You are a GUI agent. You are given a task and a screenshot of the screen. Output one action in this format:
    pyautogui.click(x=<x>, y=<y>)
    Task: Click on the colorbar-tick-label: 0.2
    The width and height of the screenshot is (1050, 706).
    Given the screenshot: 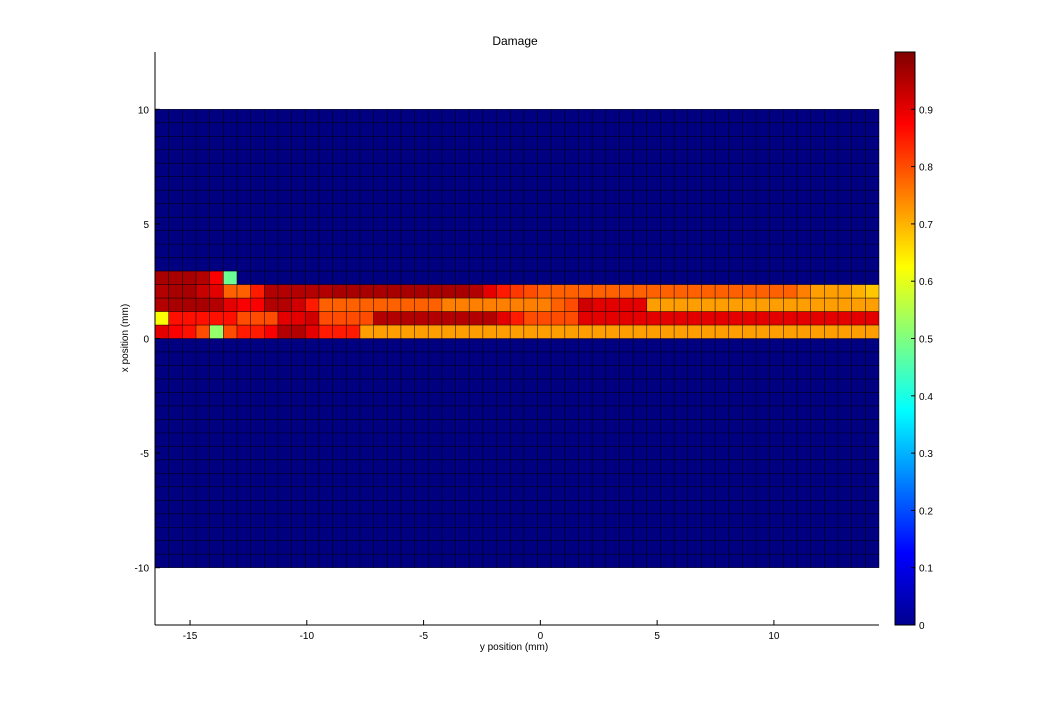 What is the action you would take?
    pyautogui.click(x=926, y=511)
    